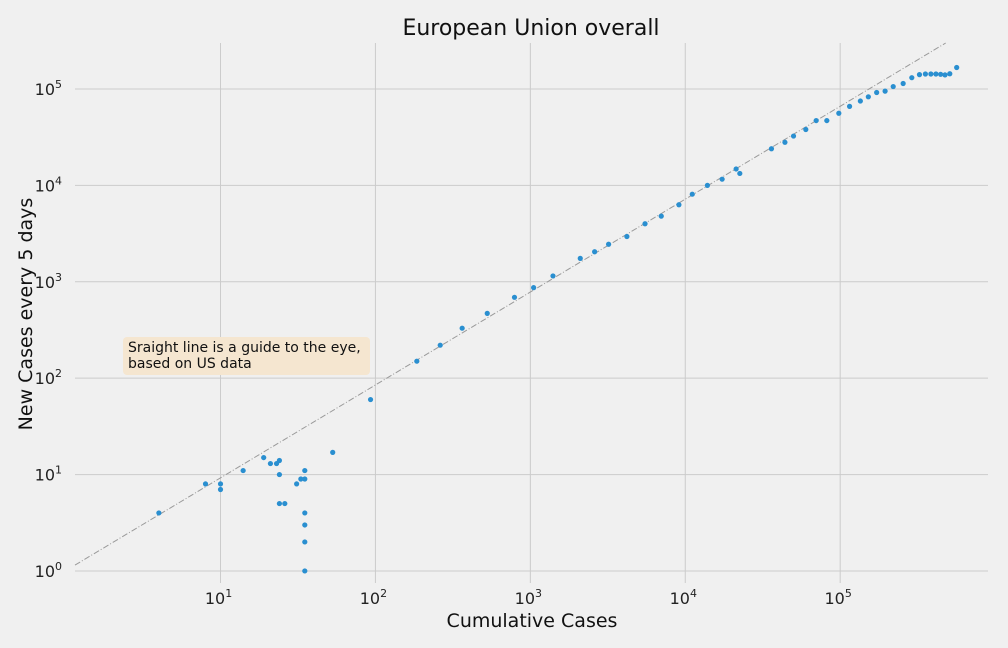 Image resolution: width=1008 pixels, height=648 pixels. I want to click on x-tick-labels: 10¹ 10² 10³ 10⁴ 10⁵, so click(528, 597).